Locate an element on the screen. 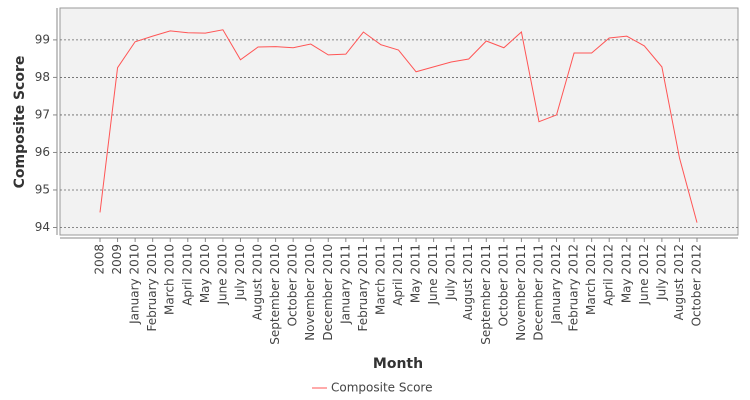 The image size is (750, 400). x-tick-label: January 2012 is located at coordinates (556, 284).